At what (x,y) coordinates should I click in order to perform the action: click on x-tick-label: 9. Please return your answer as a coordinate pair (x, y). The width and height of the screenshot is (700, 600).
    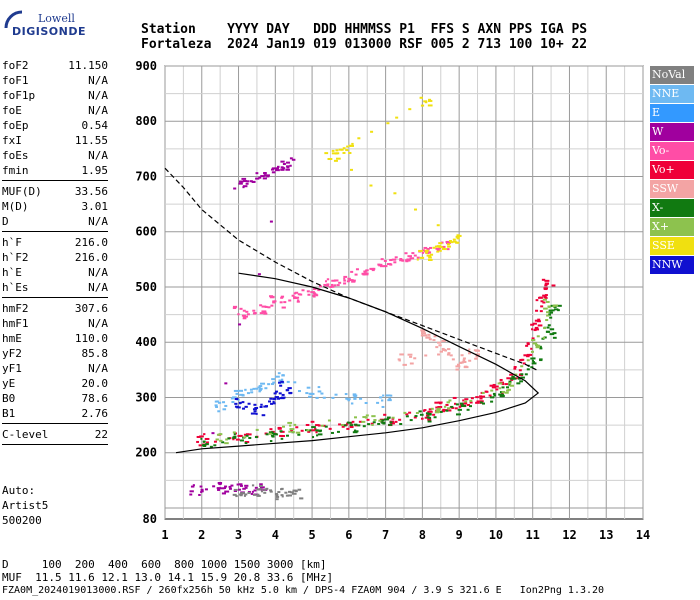
    Looking at the image, I should click on (459, 535).